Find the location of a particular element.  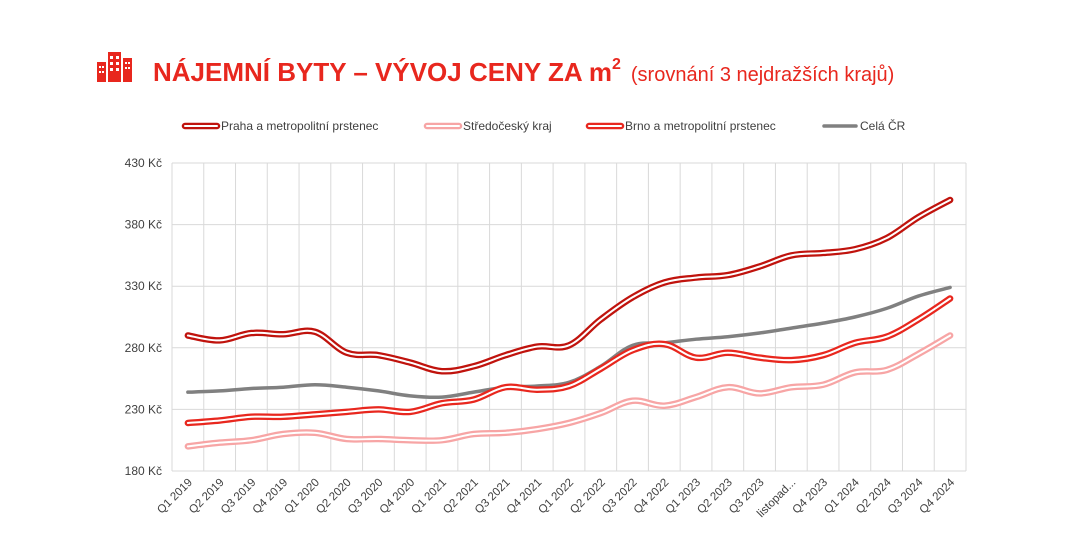

legend-item: Praha a metropolitní prstenec is located at coordinates (279, 126).